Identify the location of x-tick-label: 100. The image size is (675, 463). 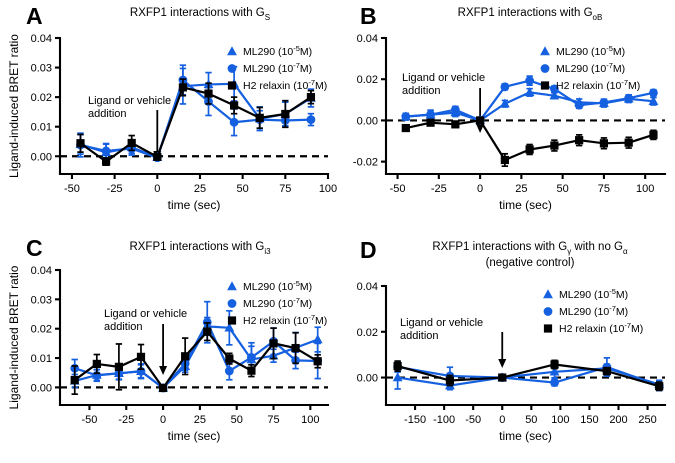
(310, 420).